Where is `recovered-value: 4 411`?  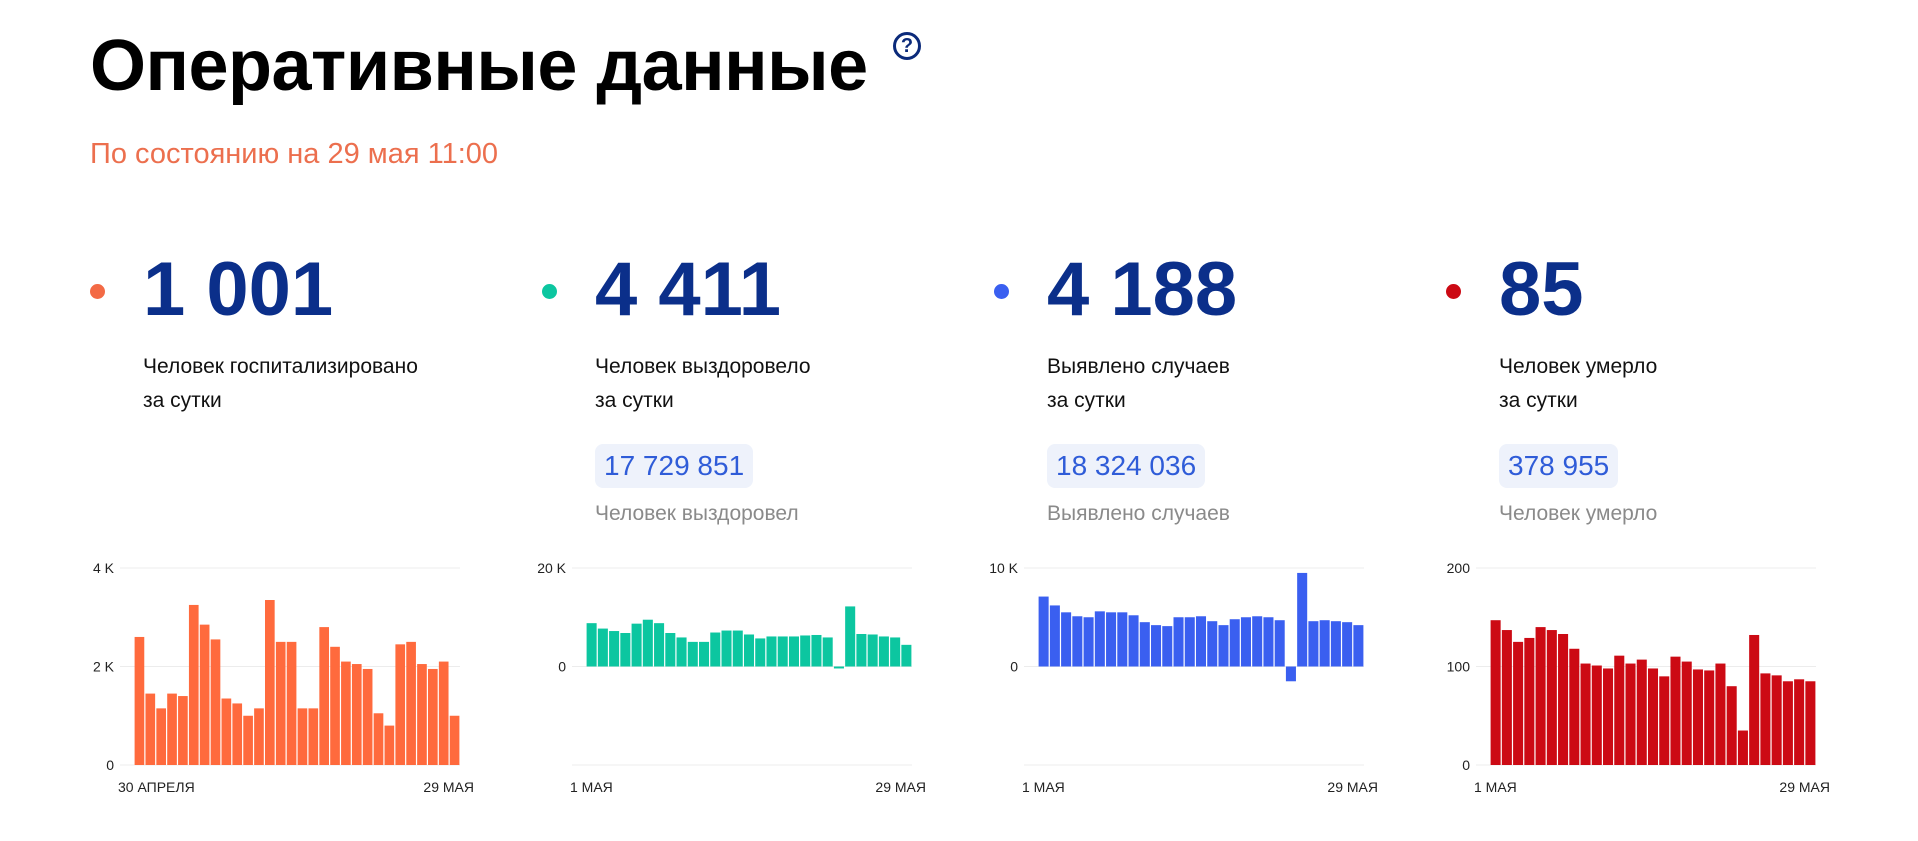 recovered-value: 4 411 is located at coordinates (688, 289).